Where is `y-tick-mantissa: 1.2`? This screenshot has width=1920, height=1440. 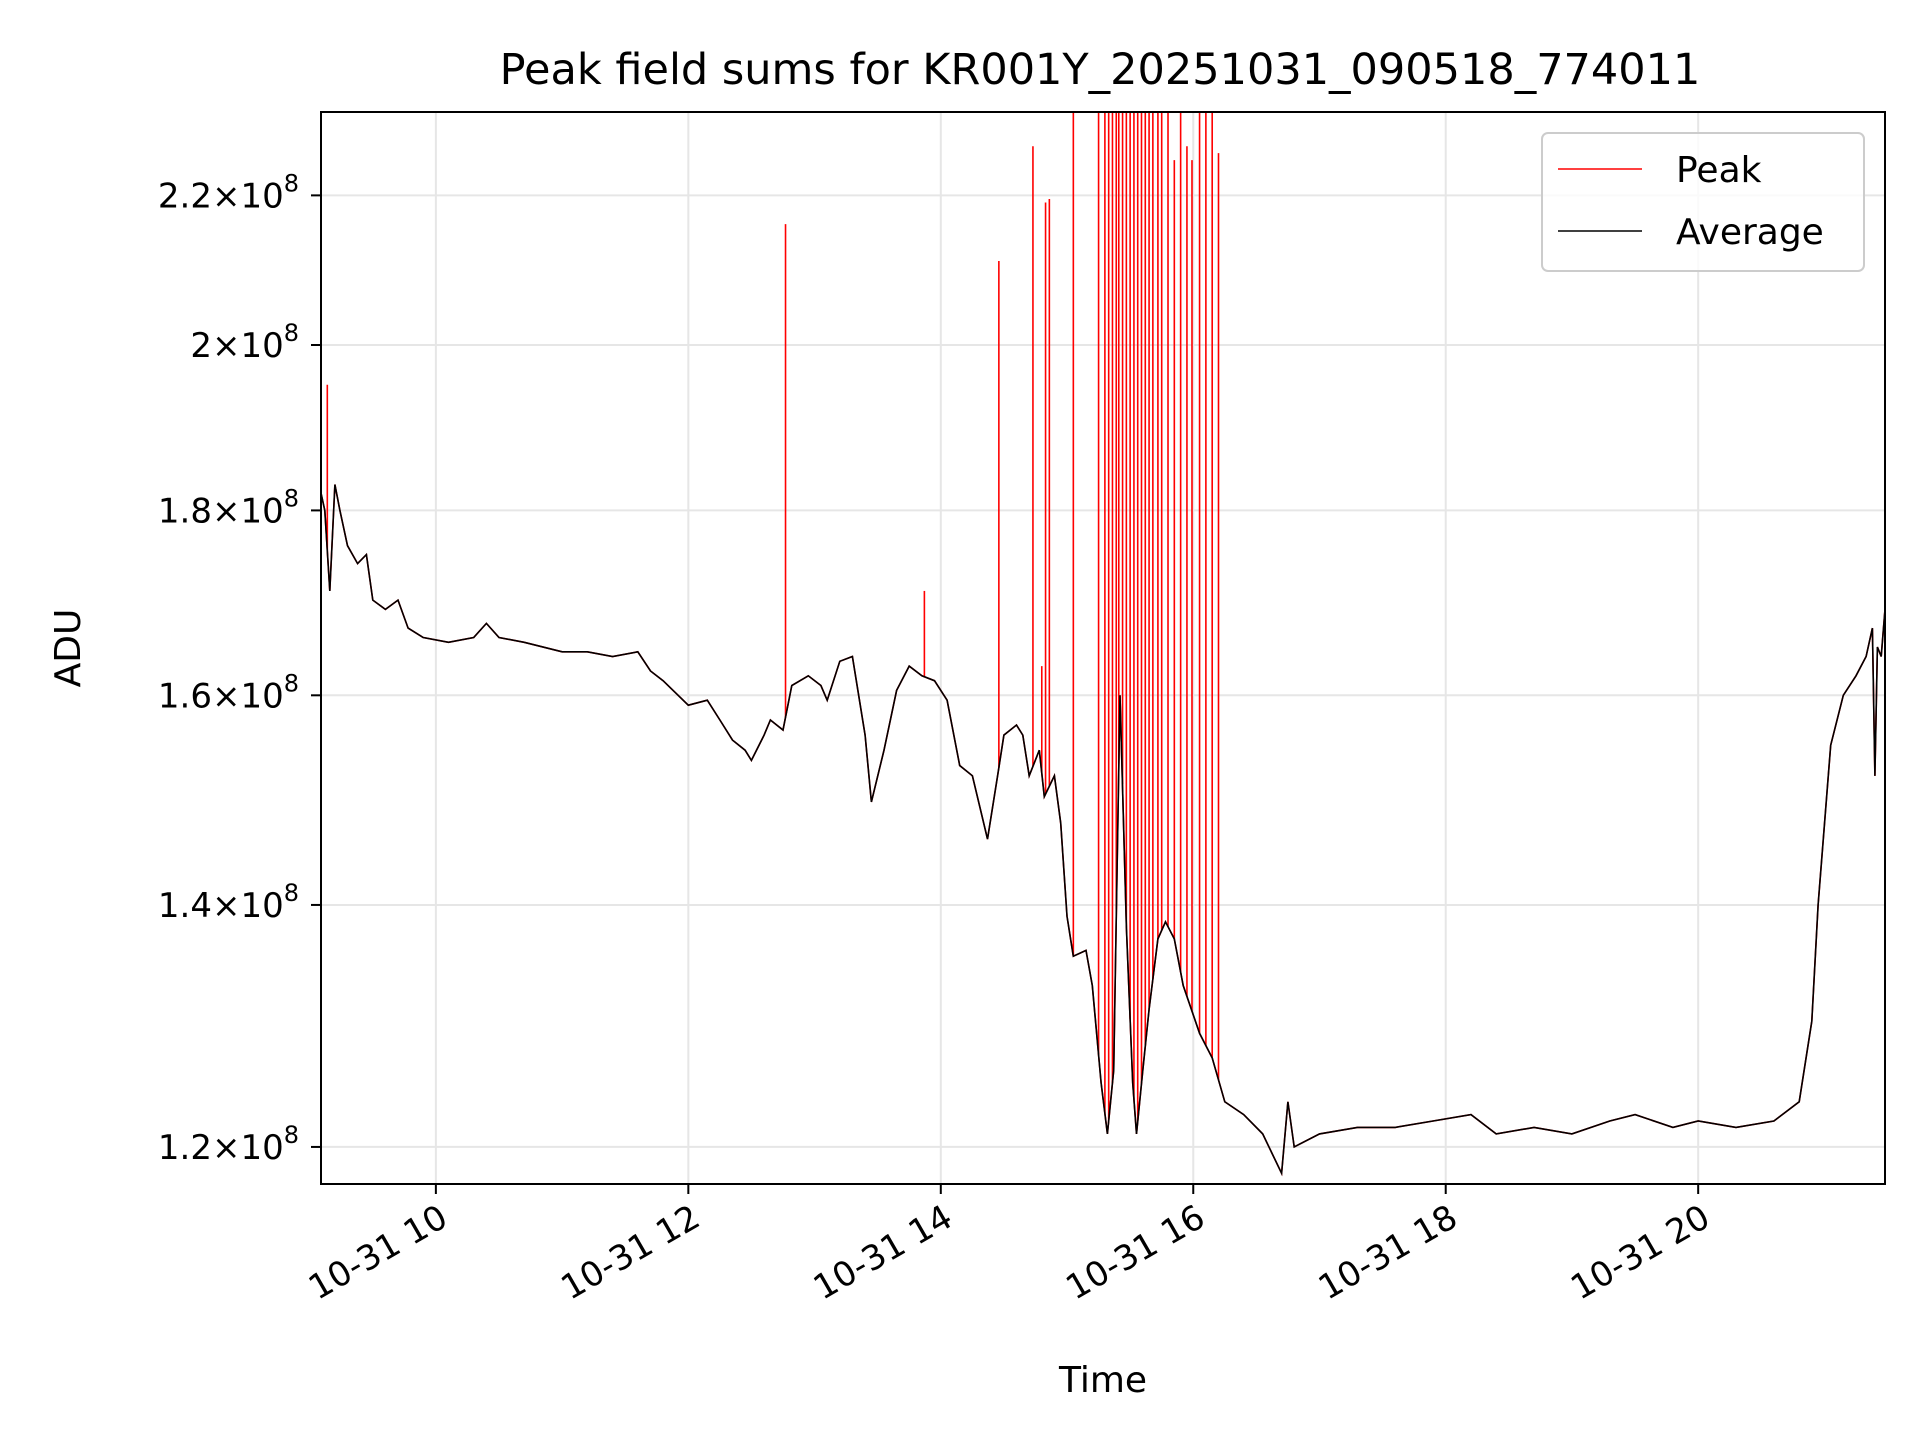
y-tick-mantissa: 1.2 is located at coordinates (185, 1148).